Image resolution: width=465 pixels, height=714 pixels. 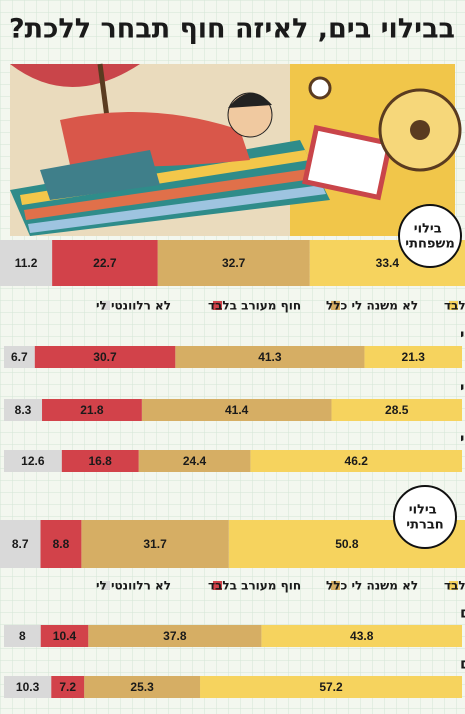 I want to click on section-label: בילוי חברתי, so click(x=424, y=517).